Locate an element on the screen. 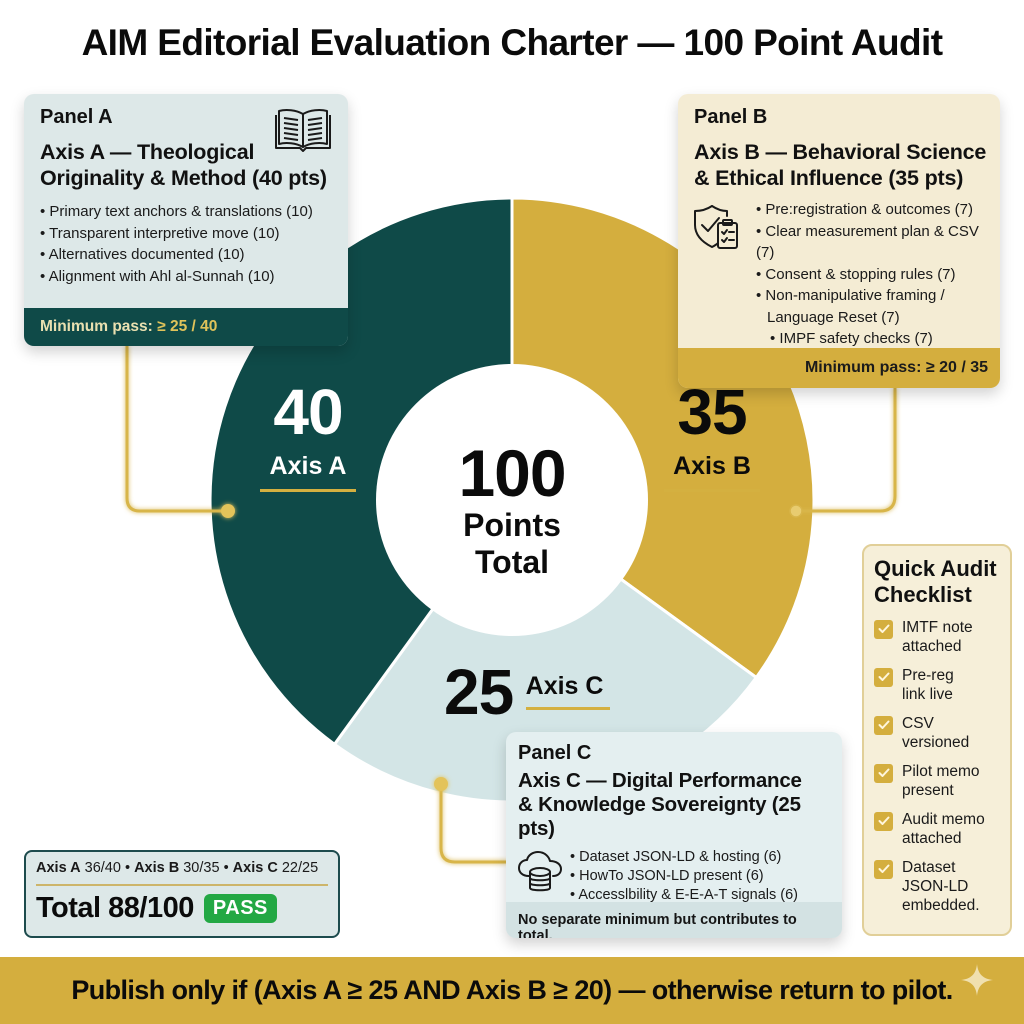 This screenshot has height=1024, width=1024. panel-c-kicker: Panel C is located at coordinates (555, 753).